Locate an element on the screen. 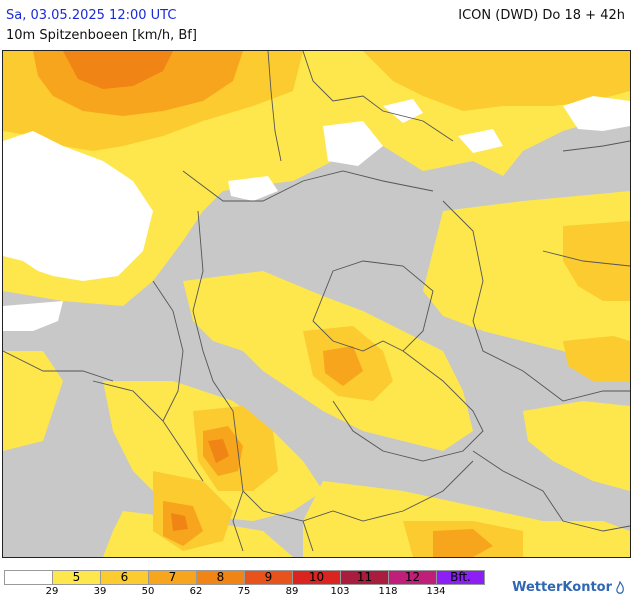 This screenshot has width=633, height=600. legend-swatch-bft: Bft. is located at coordinates (460, 577).